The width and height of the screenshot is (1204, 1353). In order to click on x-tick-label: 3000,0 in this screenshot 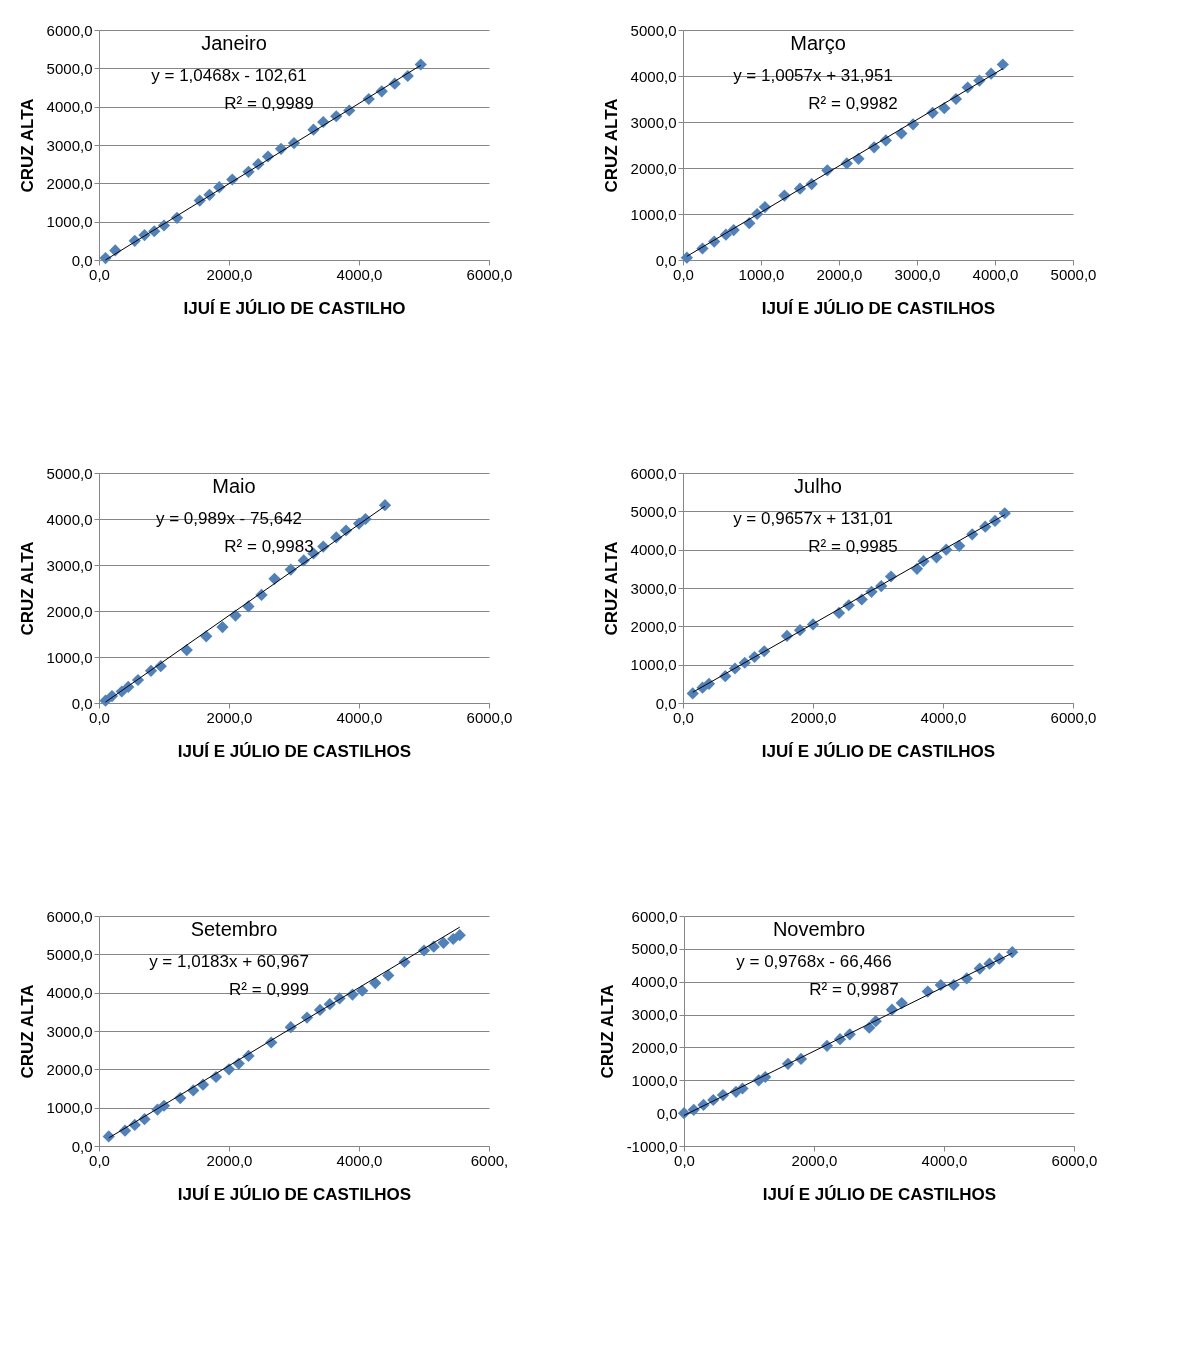, I will do `click(917, 274)`.